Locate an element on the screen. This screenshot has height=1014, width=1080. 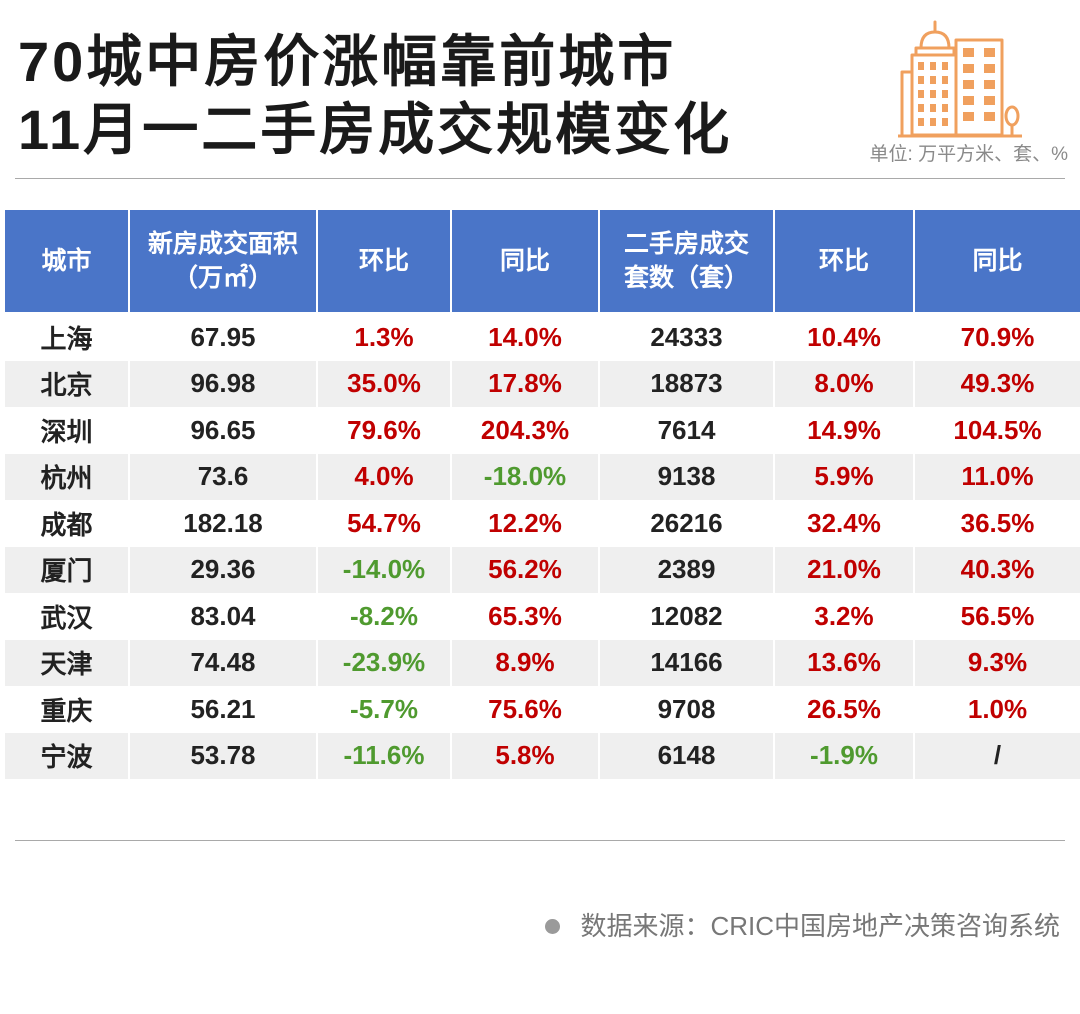
footer-divider is located at coordinates (540, 840).